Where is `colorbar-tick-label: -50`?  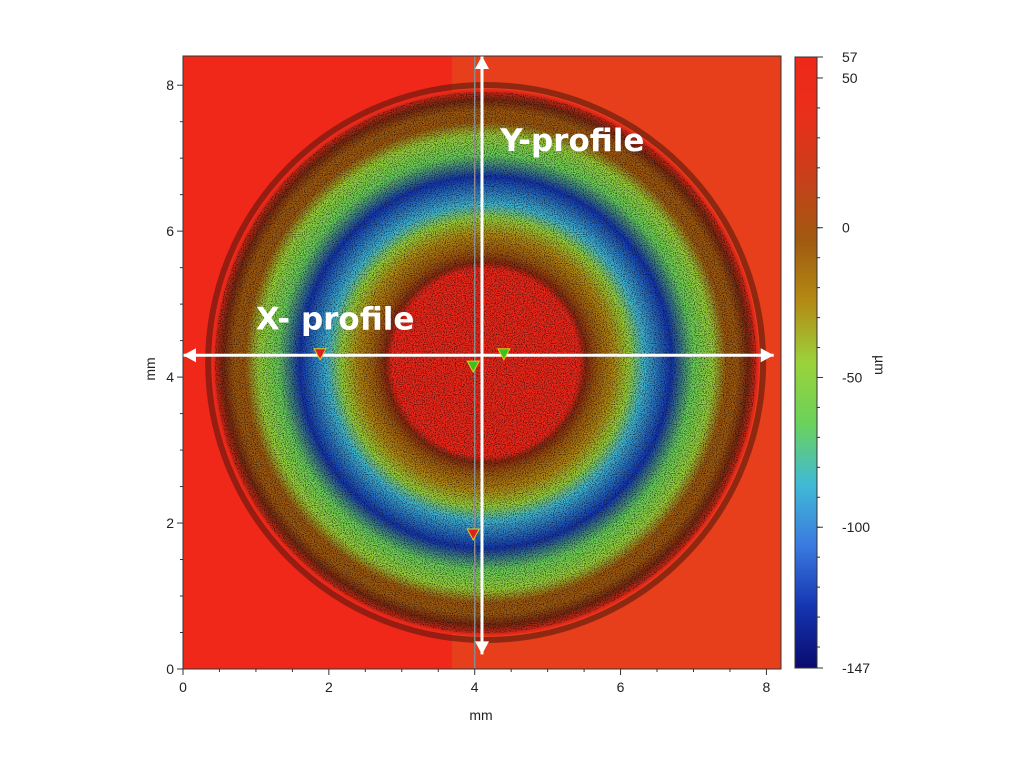 colorbar-tick-label: -50 is located at coordinates (852, 377).